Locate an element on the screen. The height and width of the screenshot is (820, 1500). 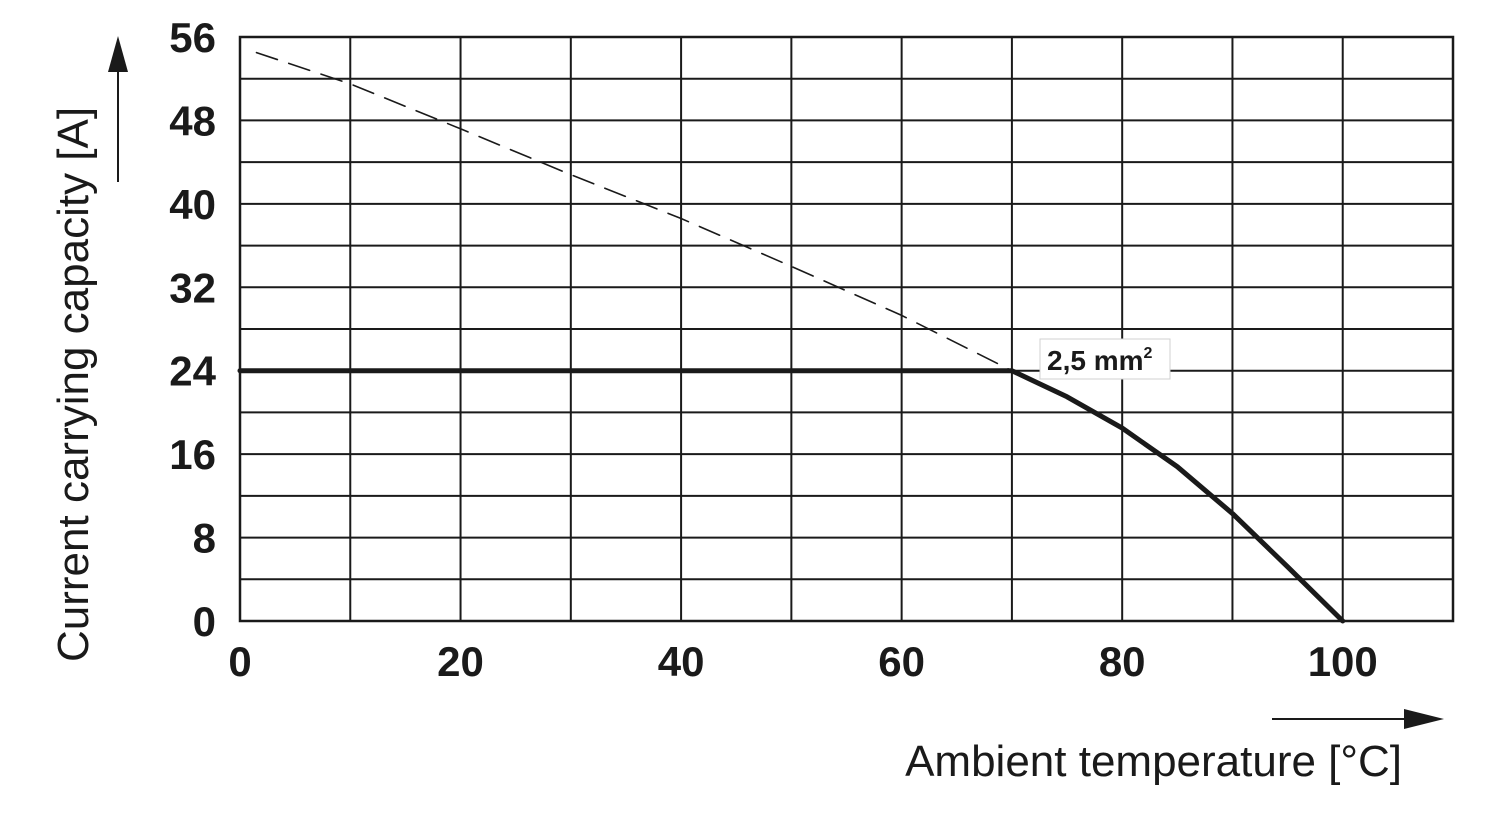
series-label-text: 2,5 mm2 is located at coordinates (1100, 360).